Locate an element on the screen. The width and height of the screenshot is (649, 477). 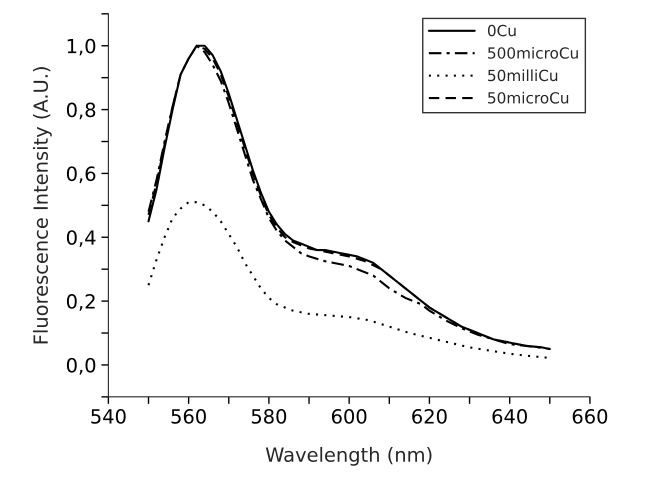
x-tick-label: 560 is located at coordinates (189, 416).